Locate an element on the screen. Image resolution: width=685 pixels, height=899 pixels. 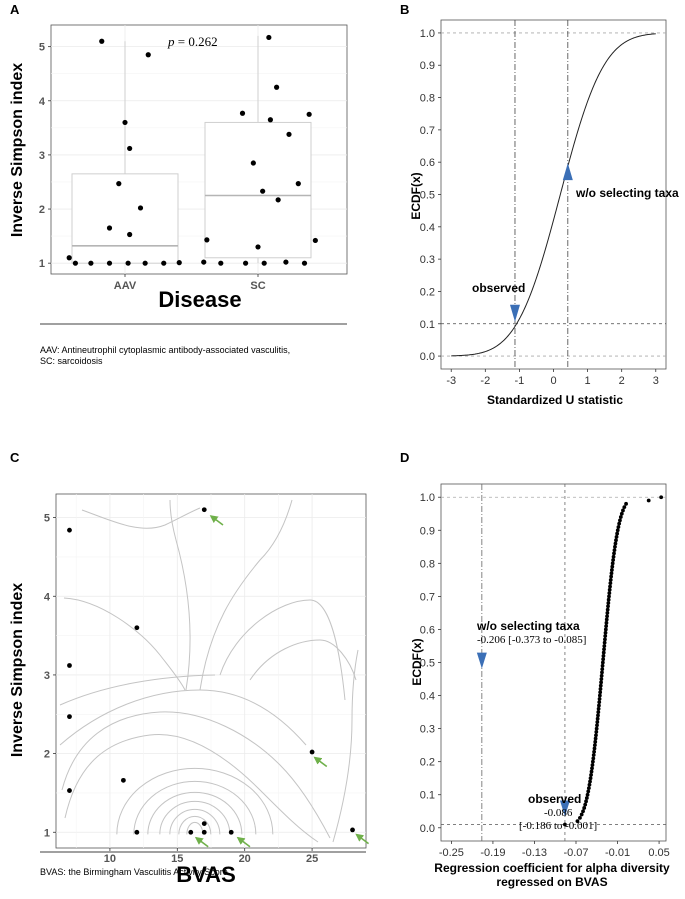
panel-b-xtick-label: -1 is located at coordinates (520, 381).